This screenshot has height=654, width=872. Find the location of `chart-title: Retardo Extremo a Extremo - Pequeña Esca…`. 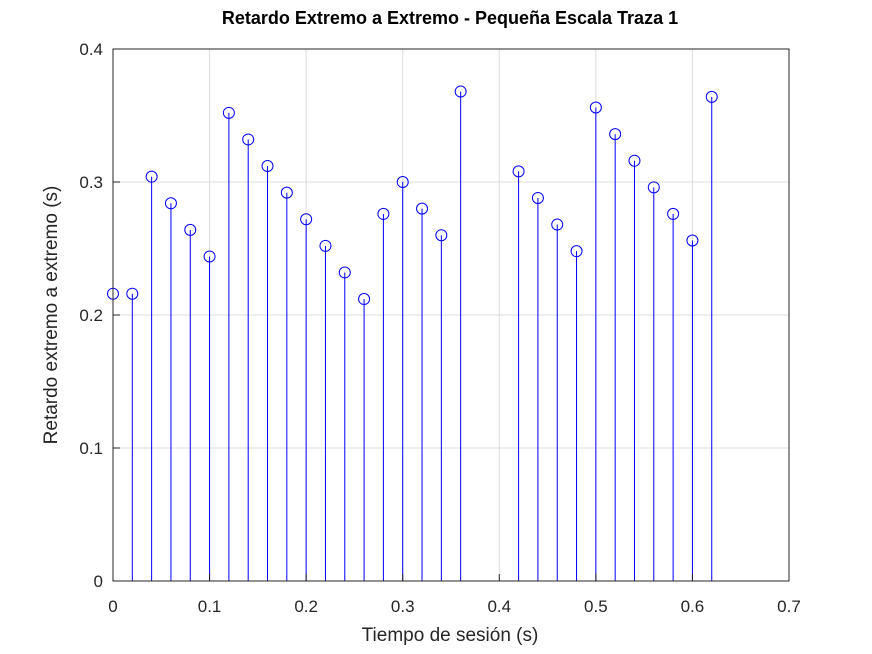

chart-title: Retardo Extremo a Extremo - Pequeña Esca… is located at coordinates (450, 18).